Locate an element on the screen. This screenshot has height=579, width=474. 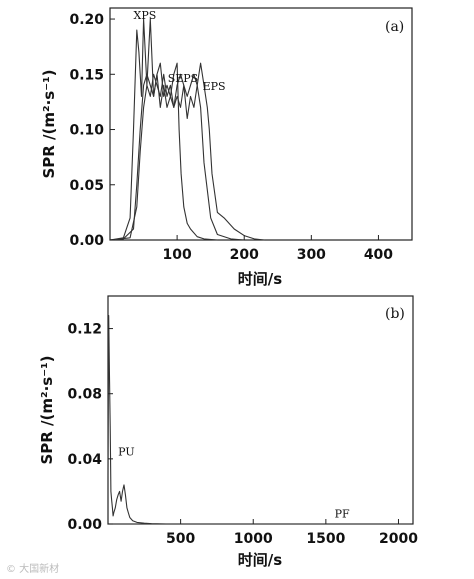
y-tick-label-a: 0.05 is located at coordinates (86, 186).